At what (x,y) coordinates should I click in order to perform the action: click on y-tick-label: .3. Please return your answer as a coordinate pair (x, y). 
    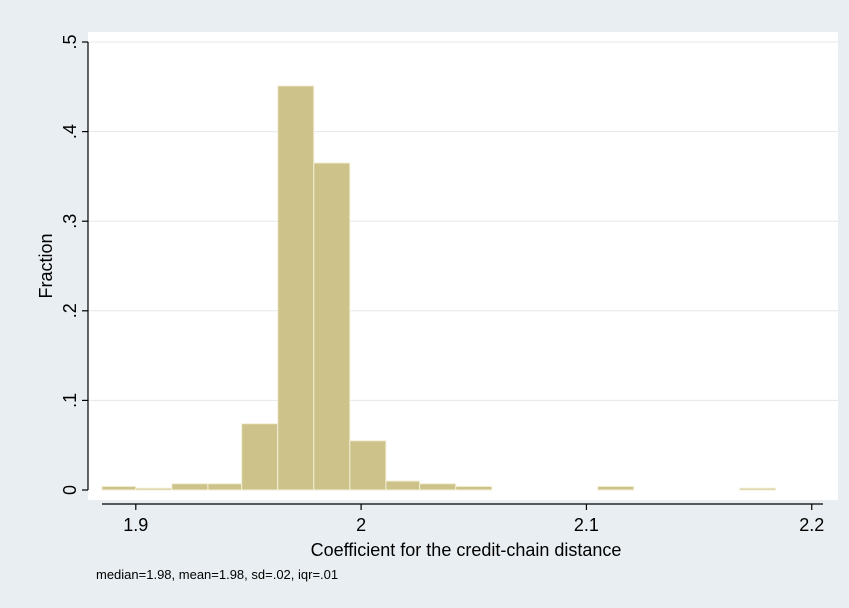
    Looking at the image, I should click on (70, 221).